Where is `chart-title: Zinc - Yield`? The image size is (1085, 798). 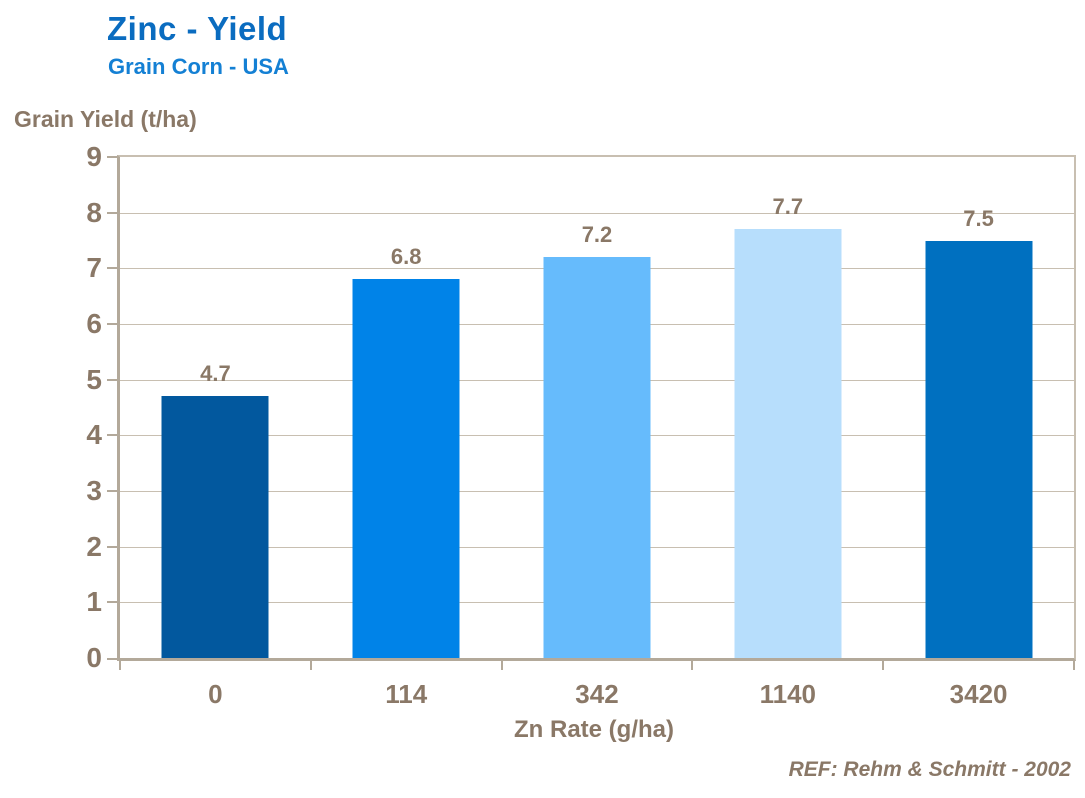
chart-title: Zinc - Yield is located at coordinates (197, 28).